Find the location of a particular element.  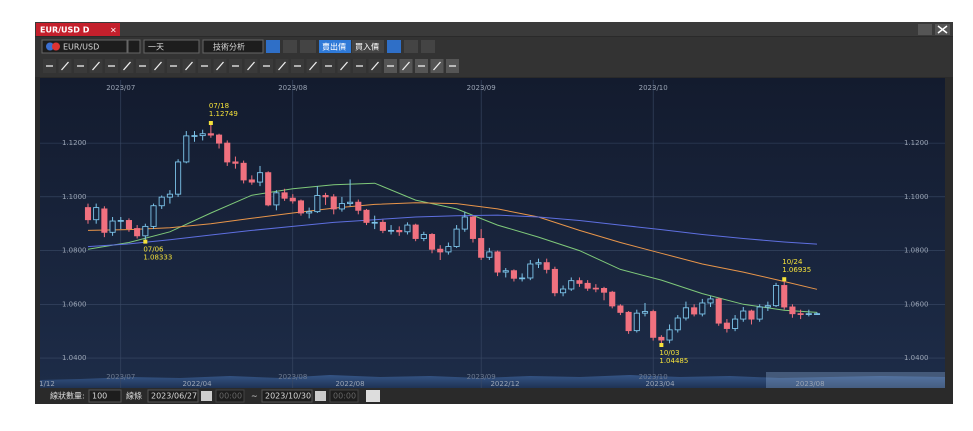

period-select is located at coordinates (171, 46).